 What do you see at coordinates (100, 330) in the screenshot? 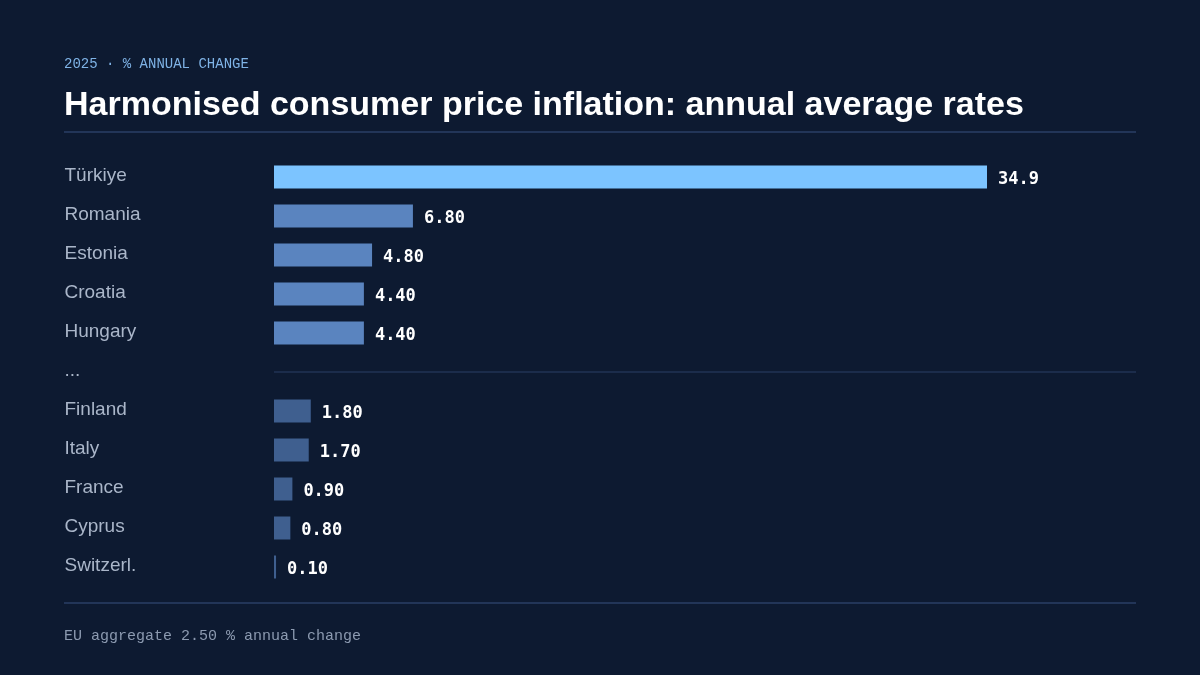
I see `y-tick-label: Hungary` at bounding box center [100, 330].